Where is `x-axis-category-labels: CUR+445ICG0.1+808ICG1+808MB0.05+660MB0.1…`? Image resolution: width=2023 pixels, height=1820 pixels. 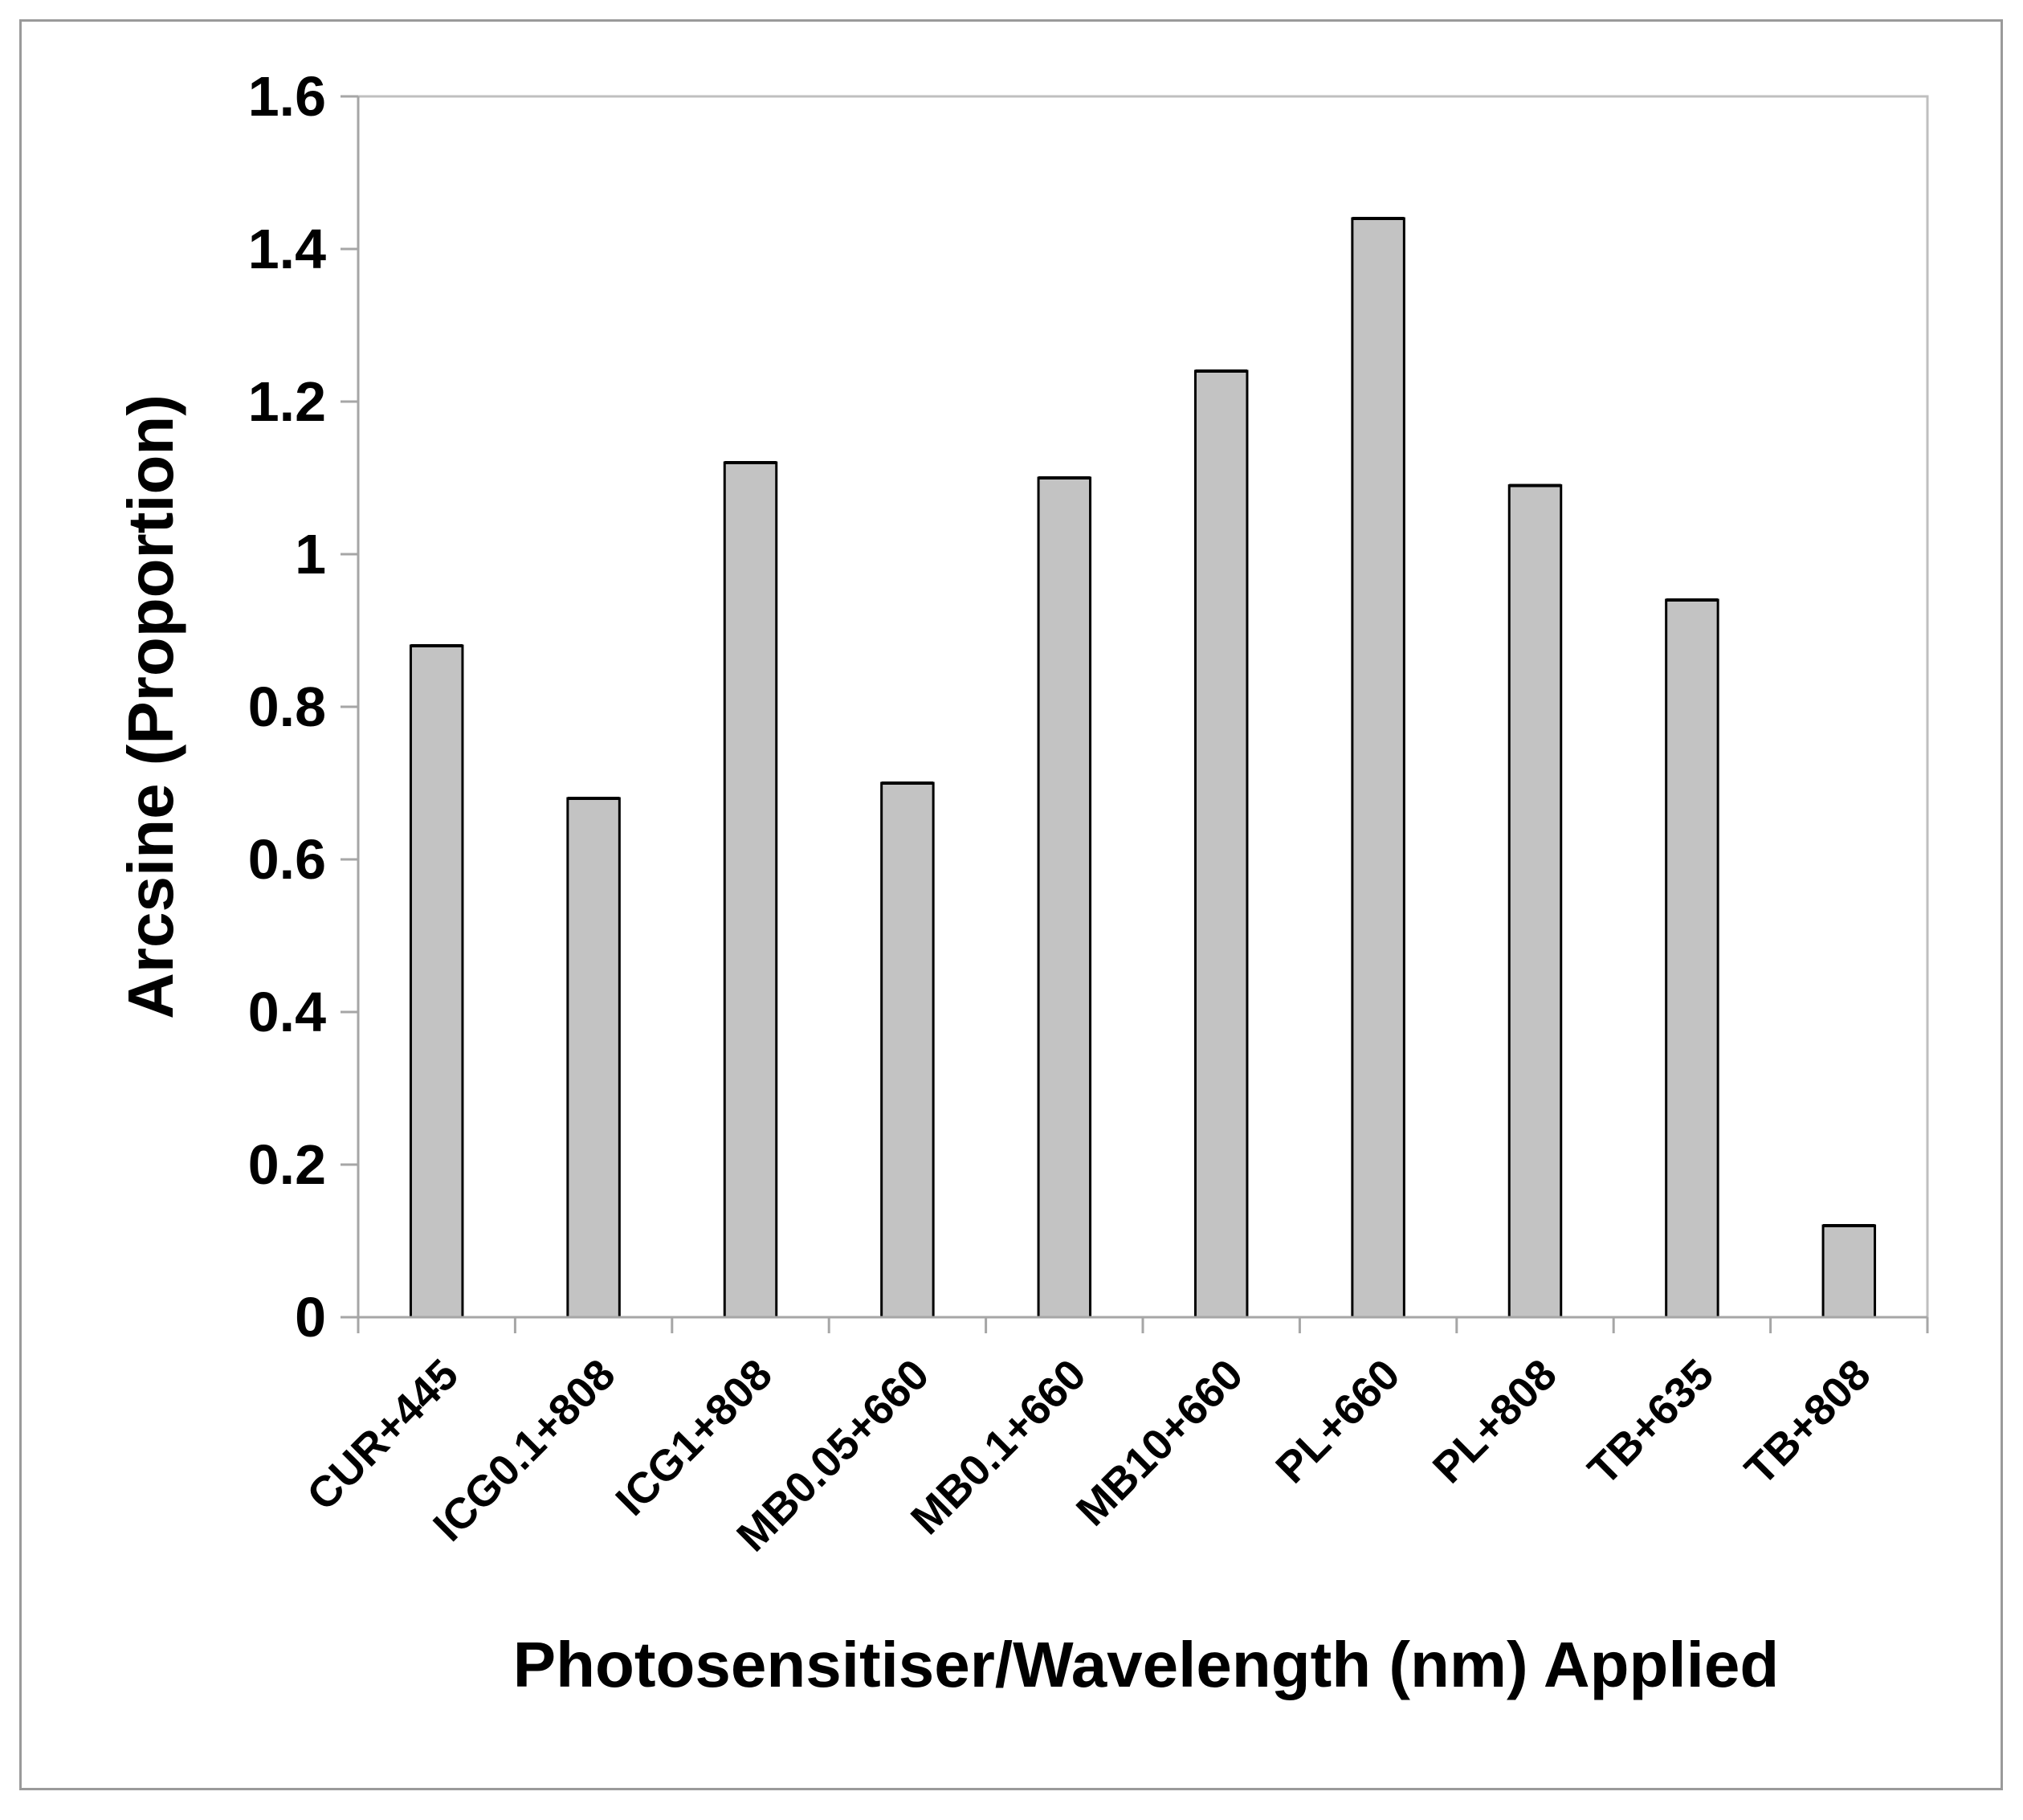 x-axis-category-labels: CUR+445ICG0.1+808ICG1+808MB0.05+660MB0.1… is located at coordinates (1089, 1455).